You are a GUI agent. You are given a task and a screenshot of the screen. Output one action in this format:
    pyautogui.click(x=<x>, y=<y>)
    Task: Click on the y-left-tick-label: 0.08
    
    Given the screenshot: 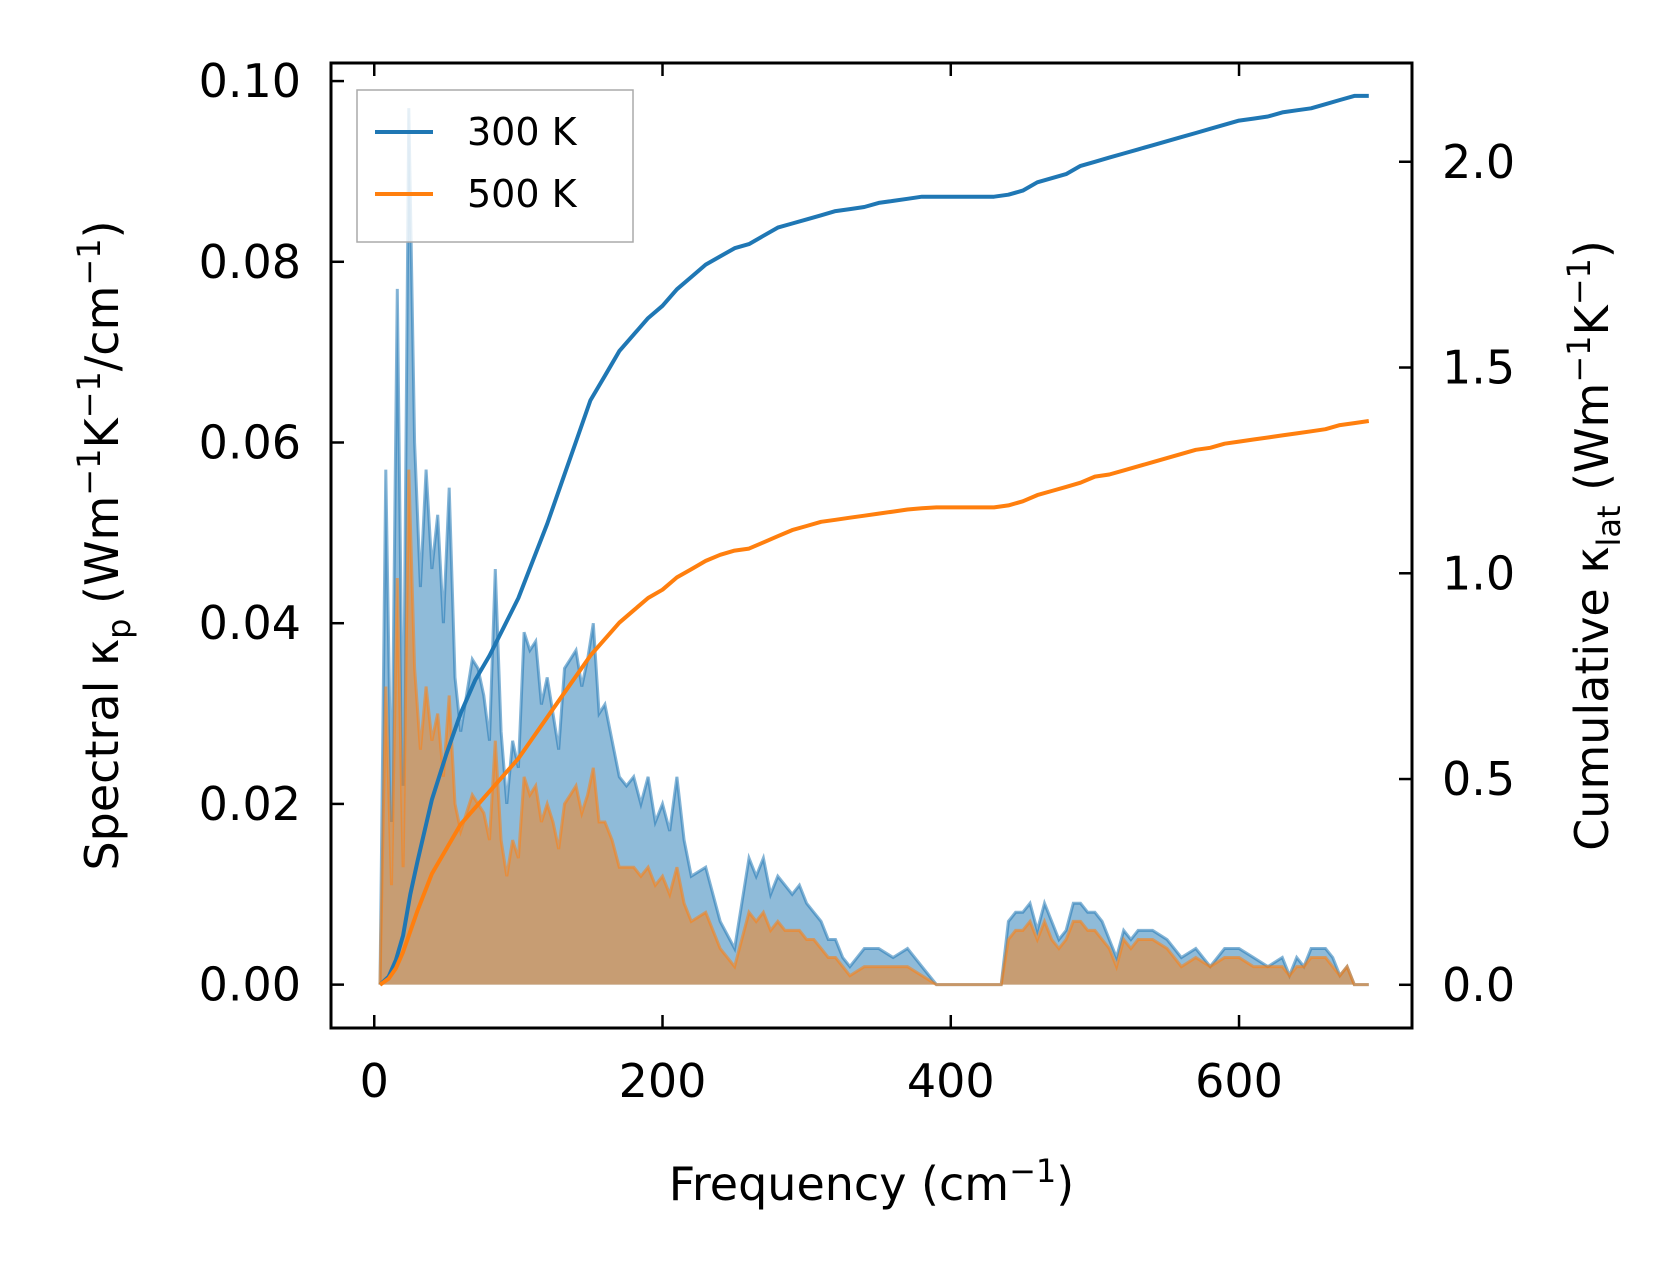 What is the action you would take?
    pyautogui.click(x=250, y=262)
    